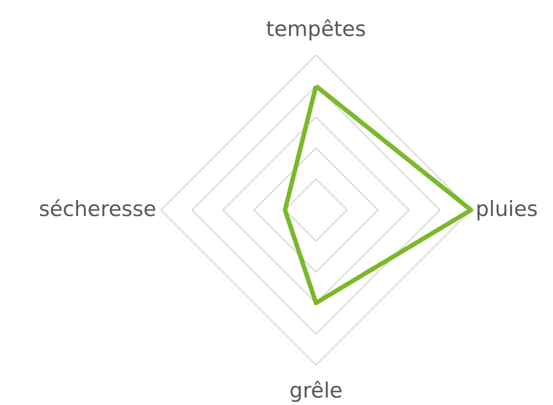  I want to click on spoke-label: grêle, so click(316, 390).